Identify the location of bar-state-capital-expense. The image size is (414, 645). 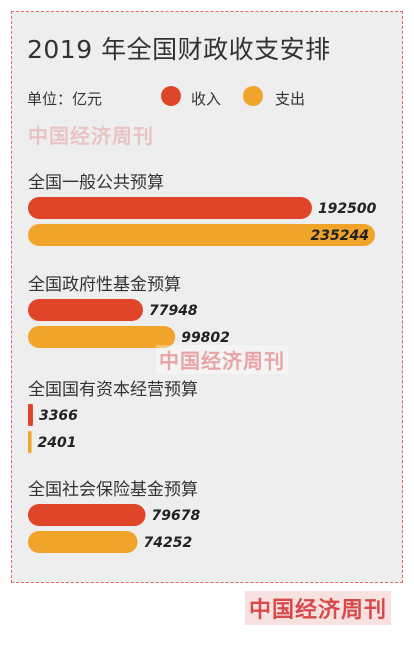
(30, 442).